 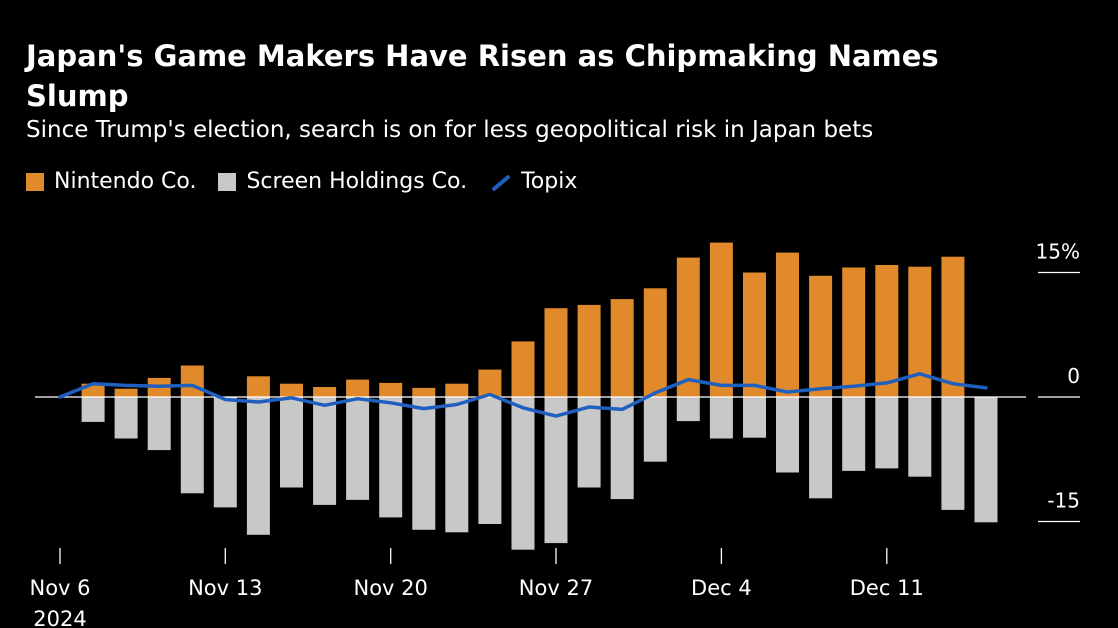 What do you see at coordinates (1073, 376) in the screenshot?
I see `y-tick-label-0: 0` at bounding box center [1073, 376].